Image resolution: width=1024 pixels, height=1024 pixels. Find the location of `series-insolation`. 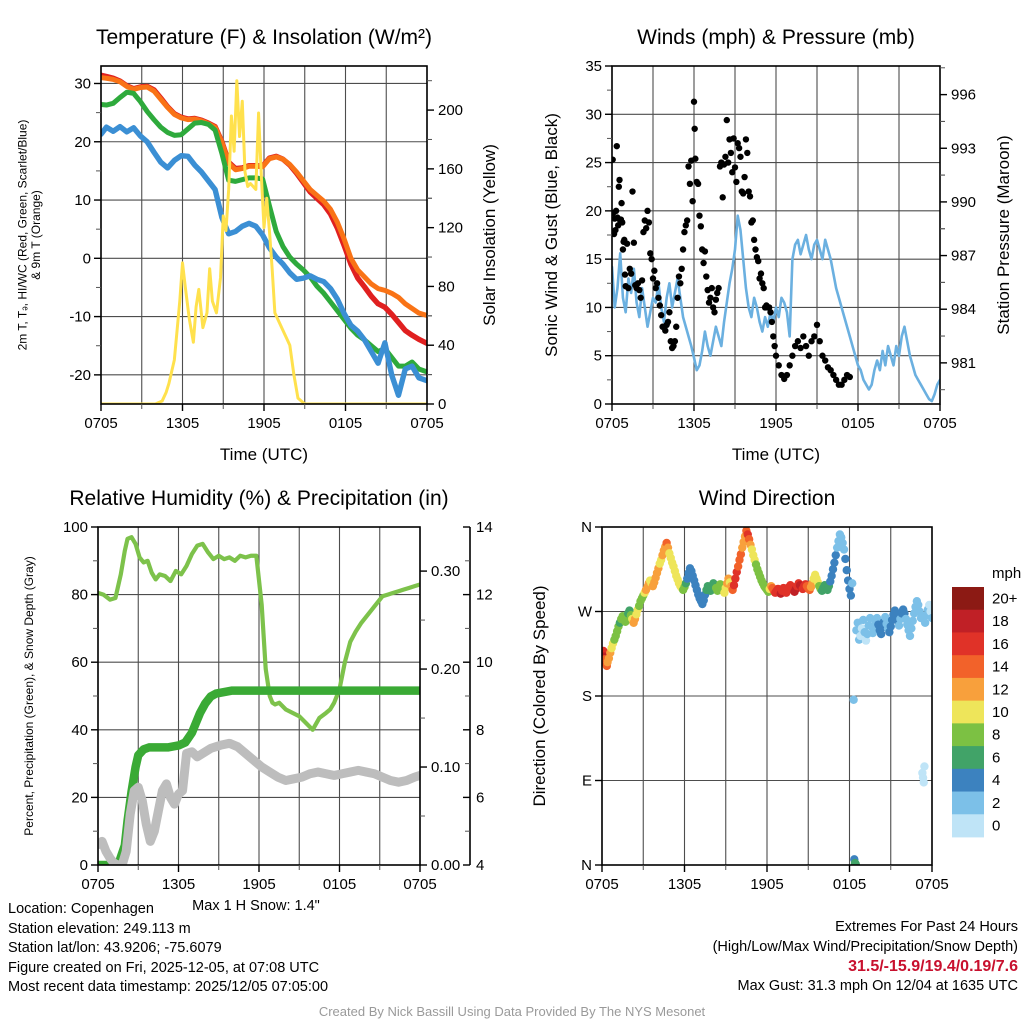

series-insolation is located at coordinates (264, 241).